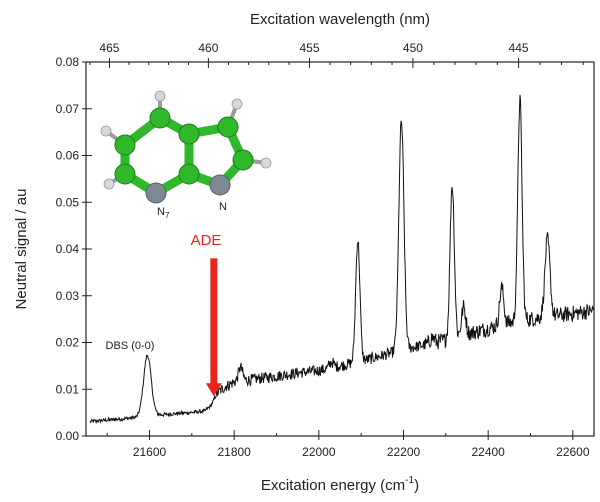 The width and height of the screenshot is (600, 502). Describe the element at coordinates (68, 343) in the screenshot. I see `y-tick-label: 0.02` at that location.